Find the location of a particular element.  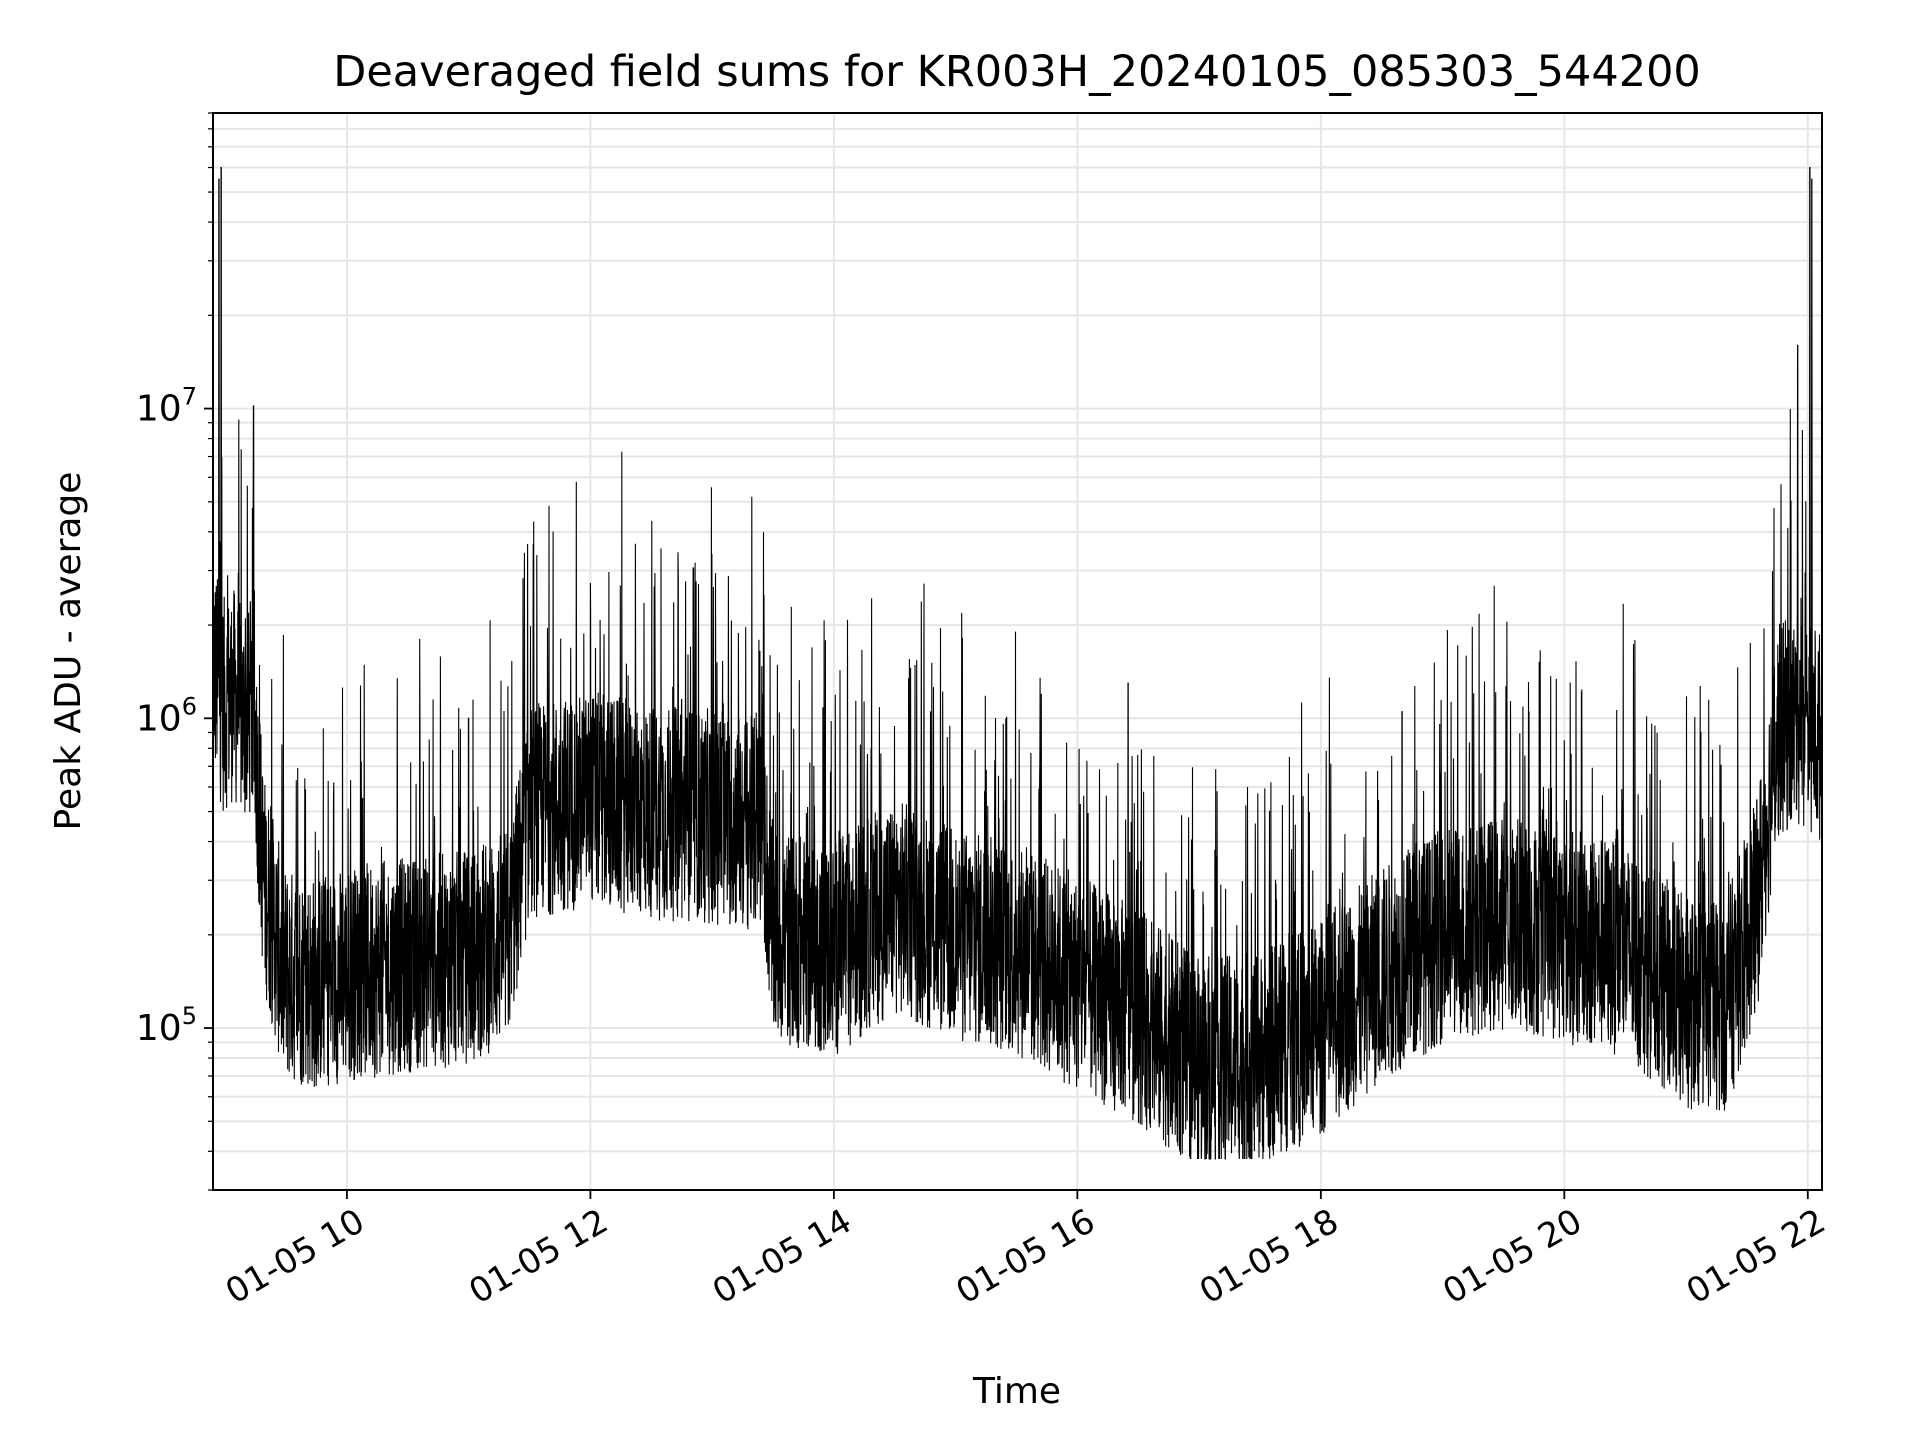

x-axis-label: Time is located at coordinates (1016, 1391).